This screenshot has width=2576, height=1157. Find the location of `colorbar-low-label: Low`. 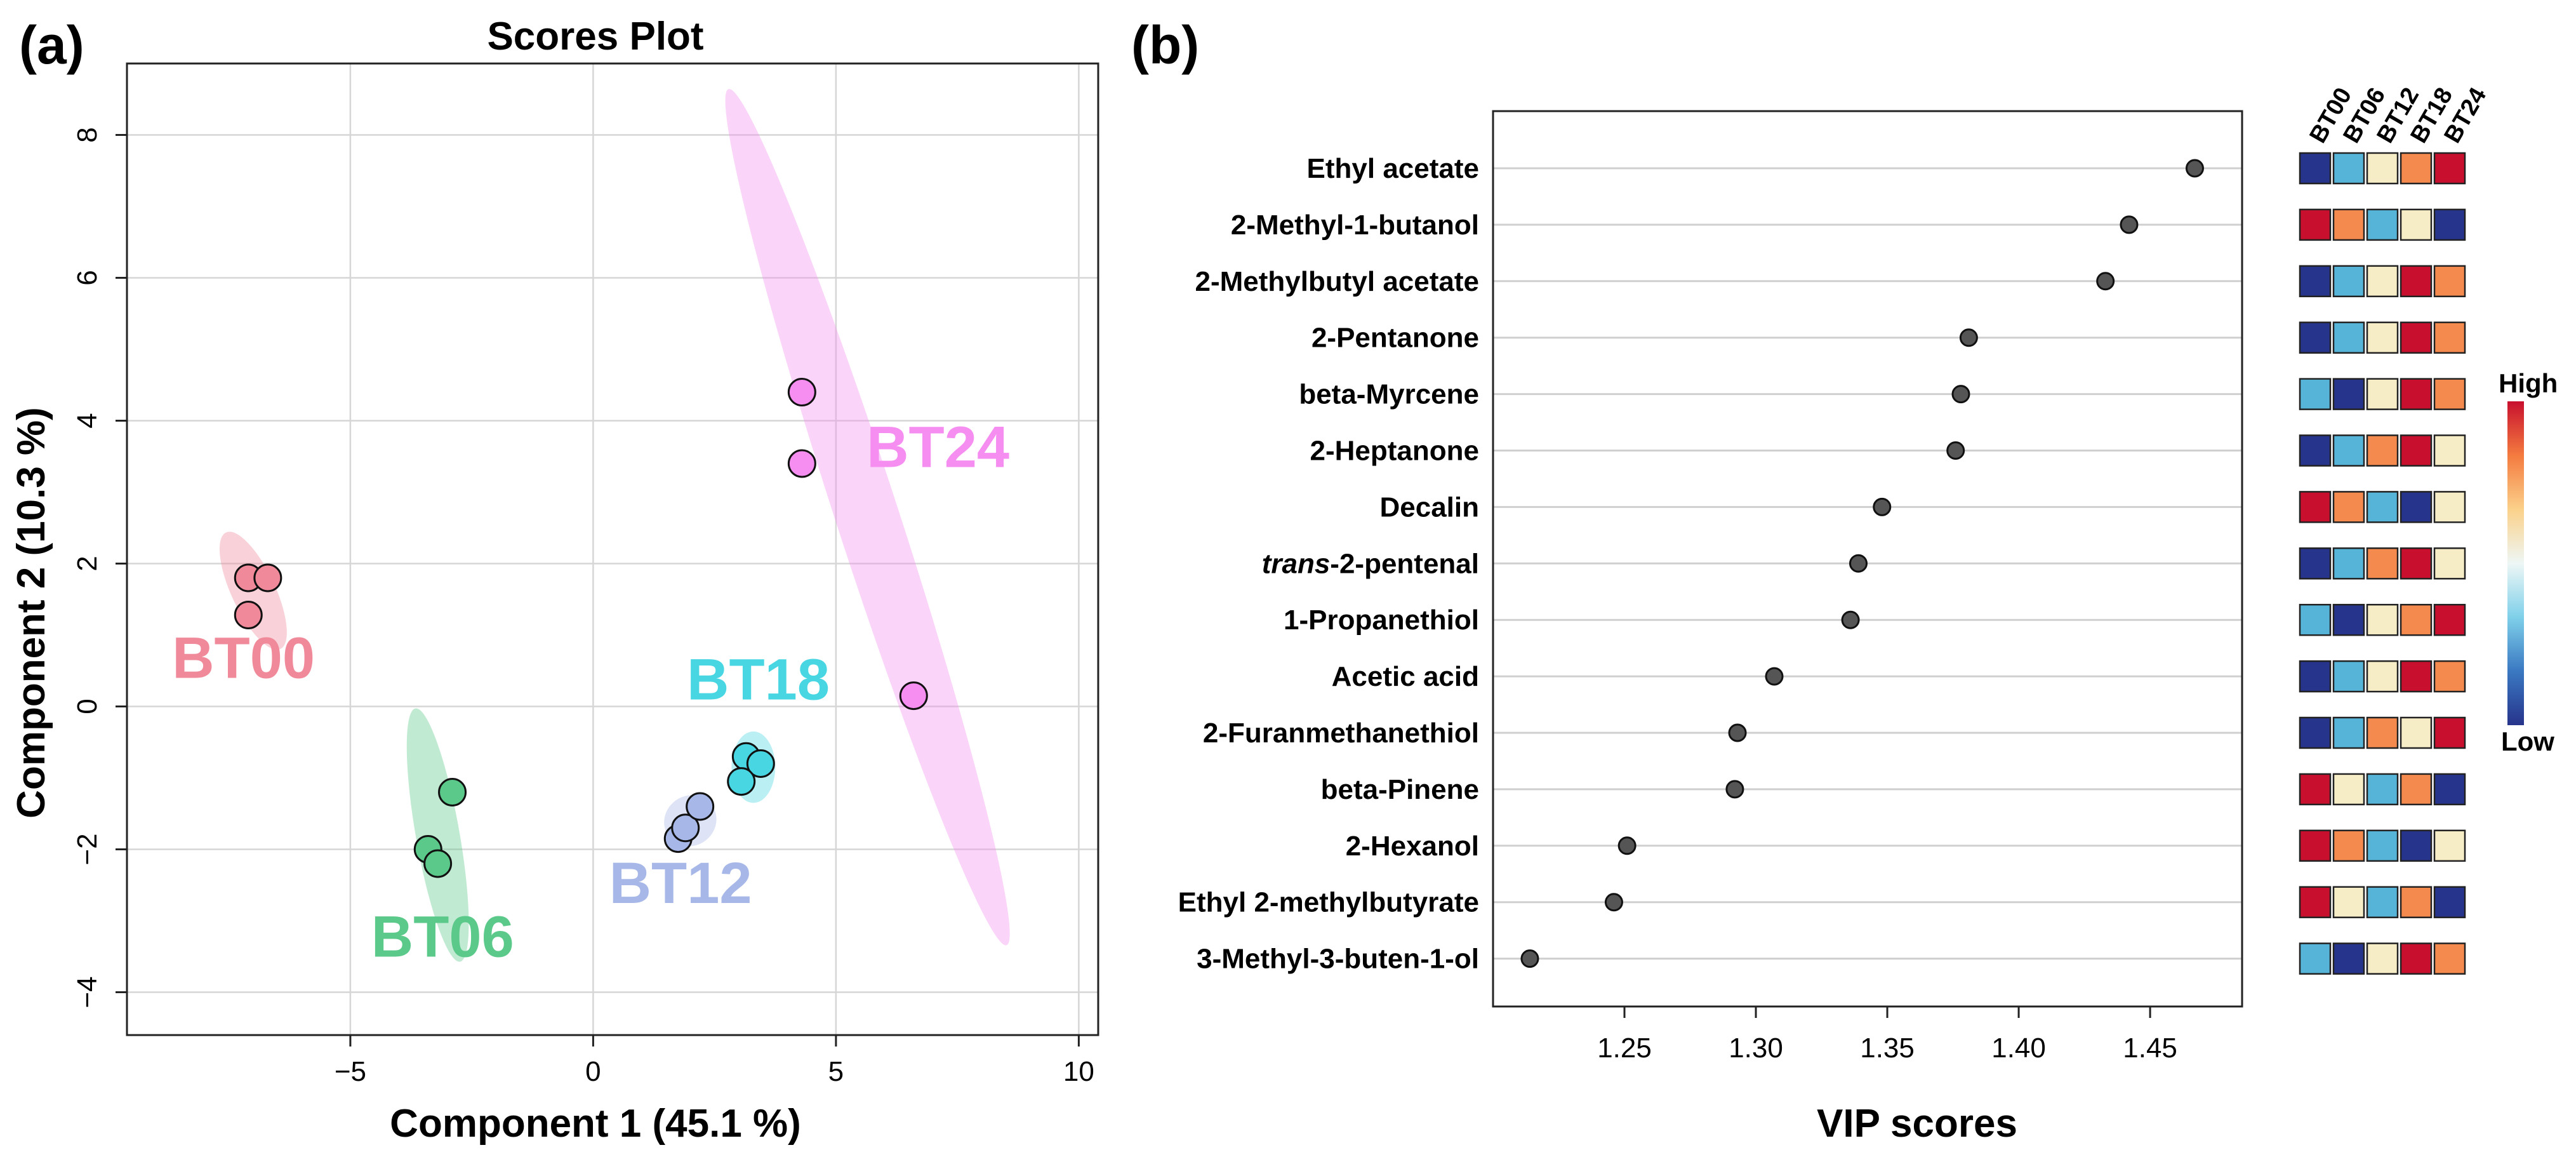

colorbar-low-label: Low is located at coordinates (2527, 741).